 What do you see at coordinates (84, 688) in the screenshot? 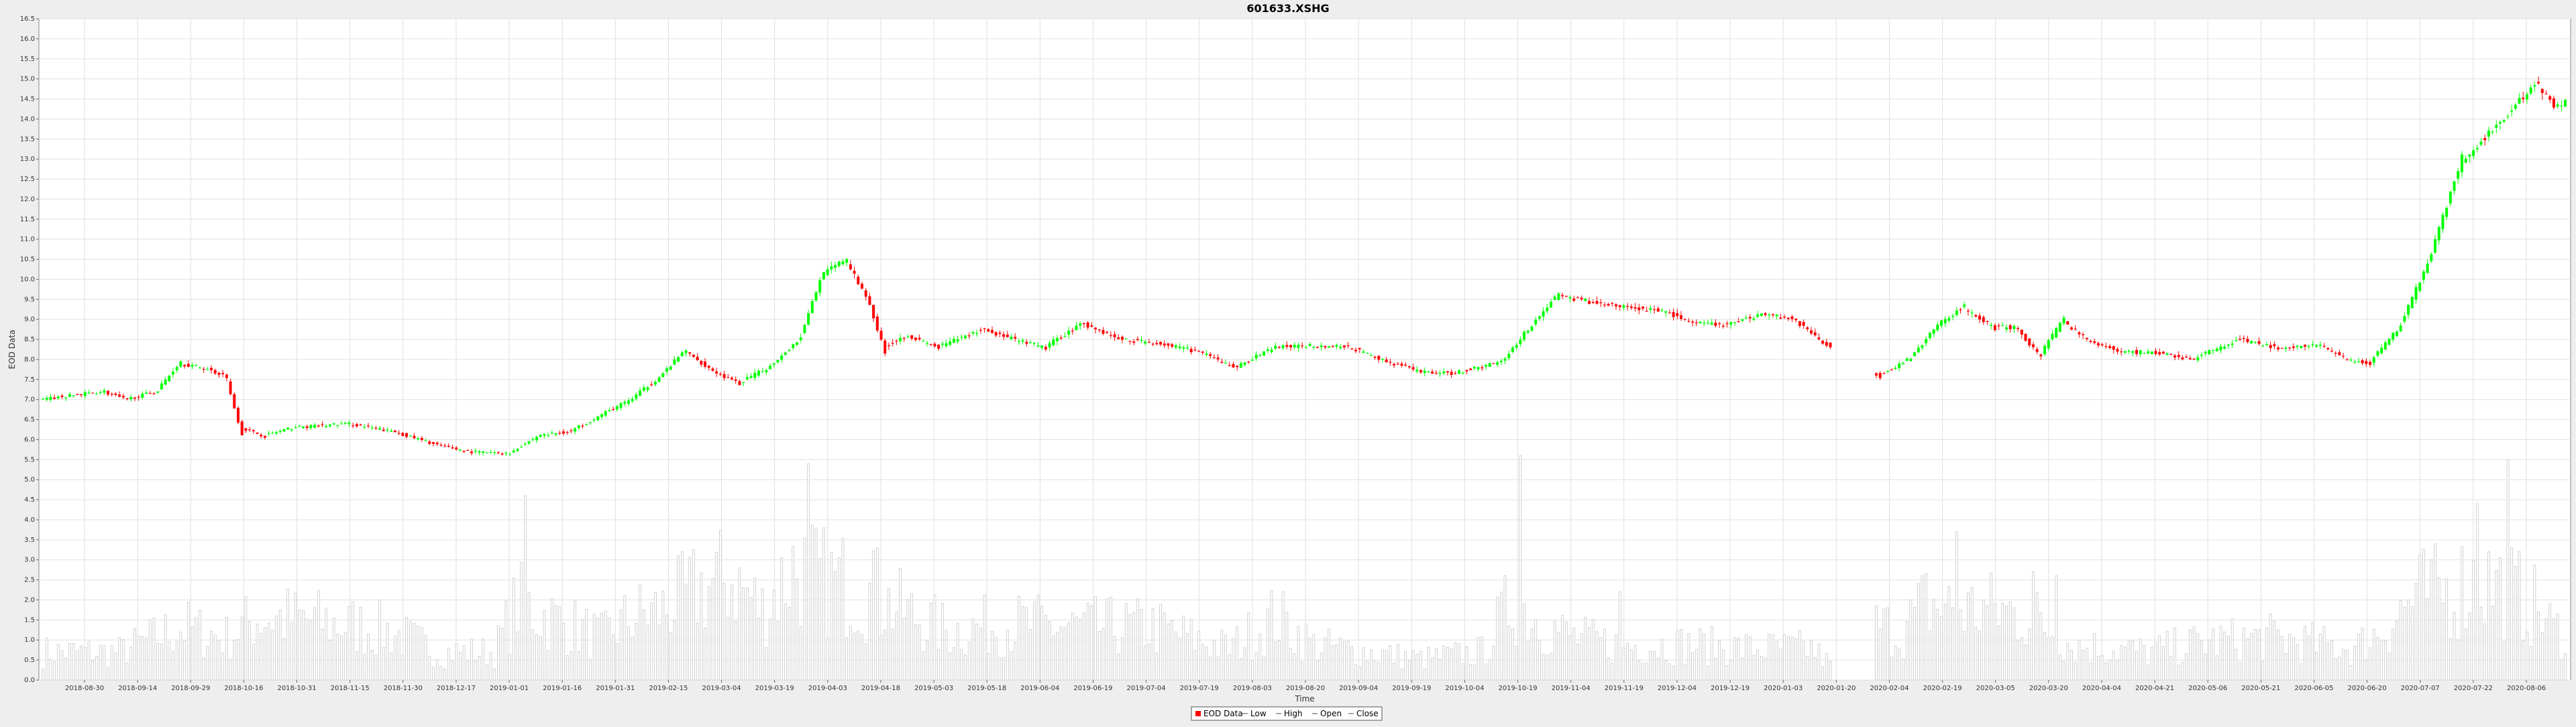
I see `x-tick-label: 2018-08-30` at bounding box center [84, 688].